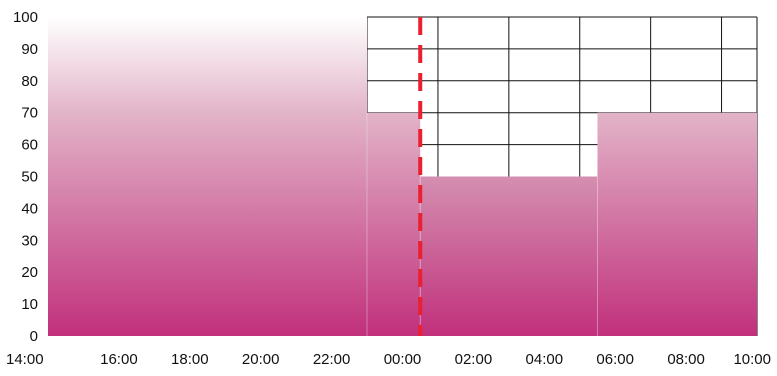  What do you see at coordinates (25, 359) in the screenshot?
I see `x-tick-label: 14:00` at bounding box center [25, 359].